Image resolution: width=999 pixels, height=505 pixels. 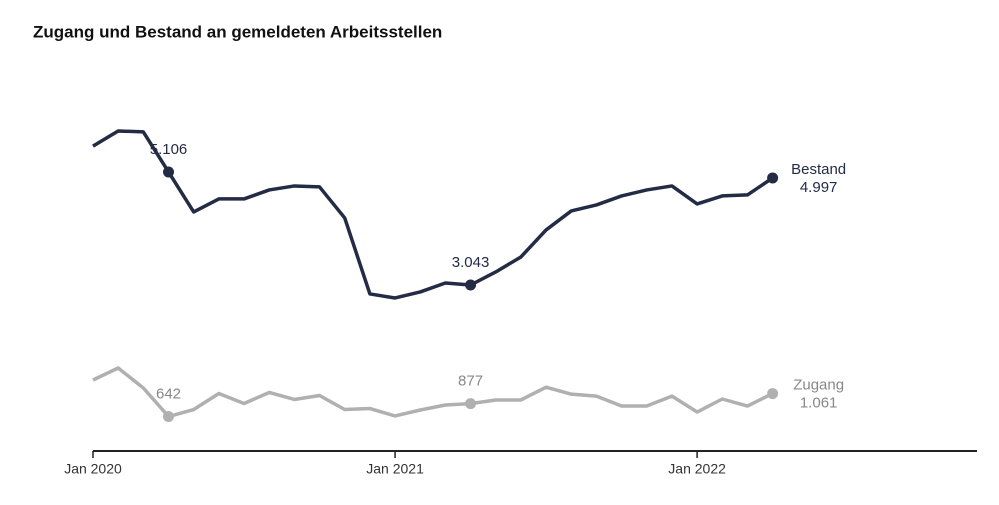 I want to click on value-label: 1.061, so click(x=819, y=403).